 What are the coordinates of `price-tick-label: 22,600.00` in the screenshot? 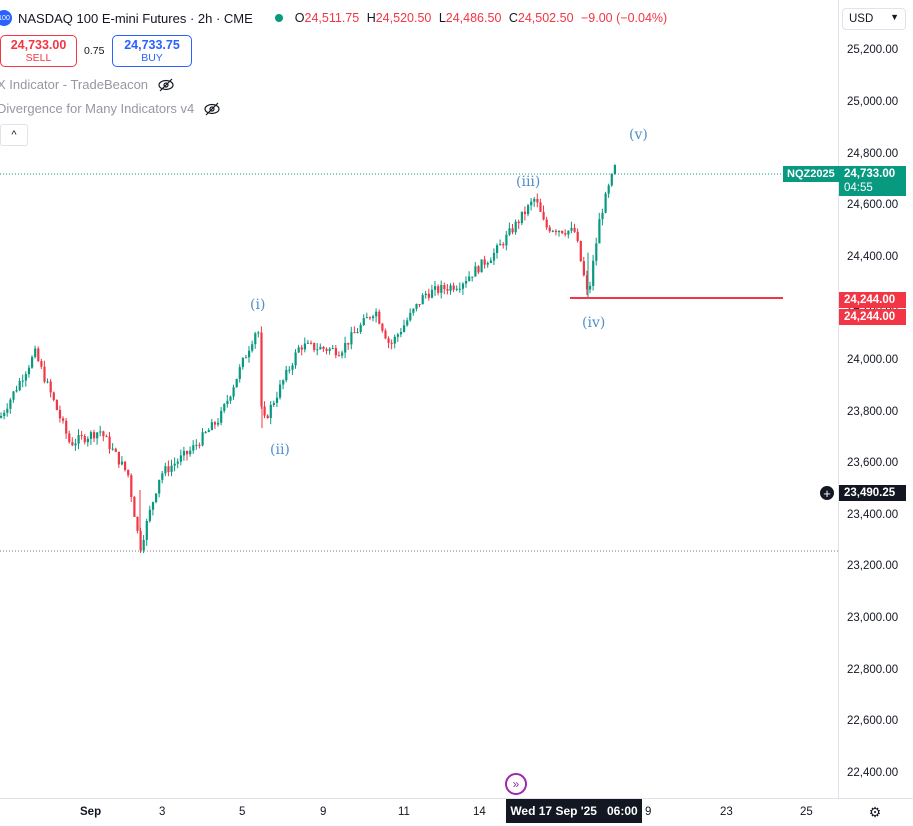 It's located at (873, 721).